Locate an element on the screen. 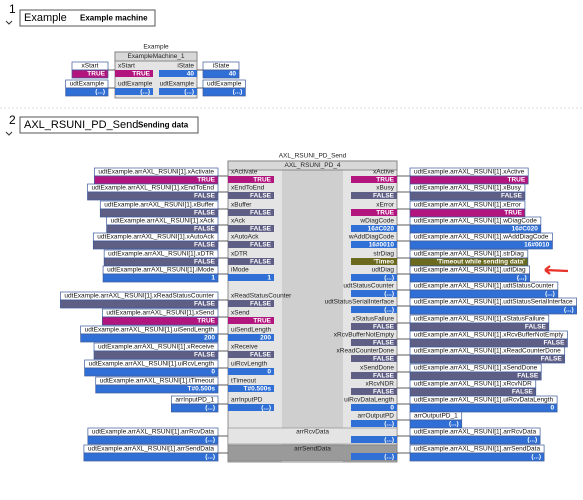  network-number: 2 is located at coordinates (12, 120).